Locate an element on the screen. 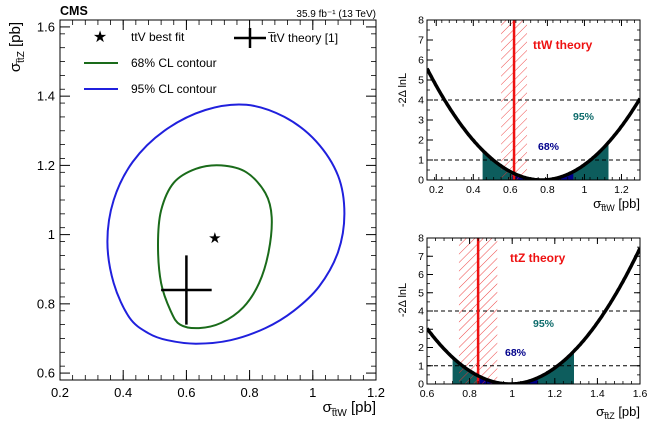  legend-entry-68cl: 68% CL contour is located at coordinates (150, 63).